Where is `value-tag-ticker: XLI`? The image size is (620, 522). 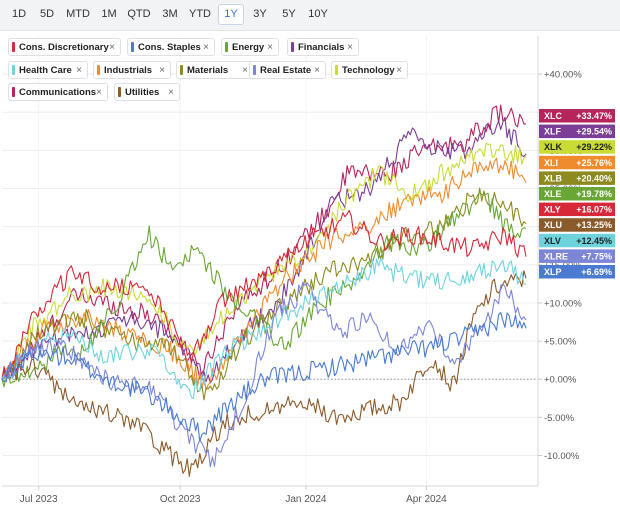 value-tag-ticker: XLI is located at coordinates (551, 163).